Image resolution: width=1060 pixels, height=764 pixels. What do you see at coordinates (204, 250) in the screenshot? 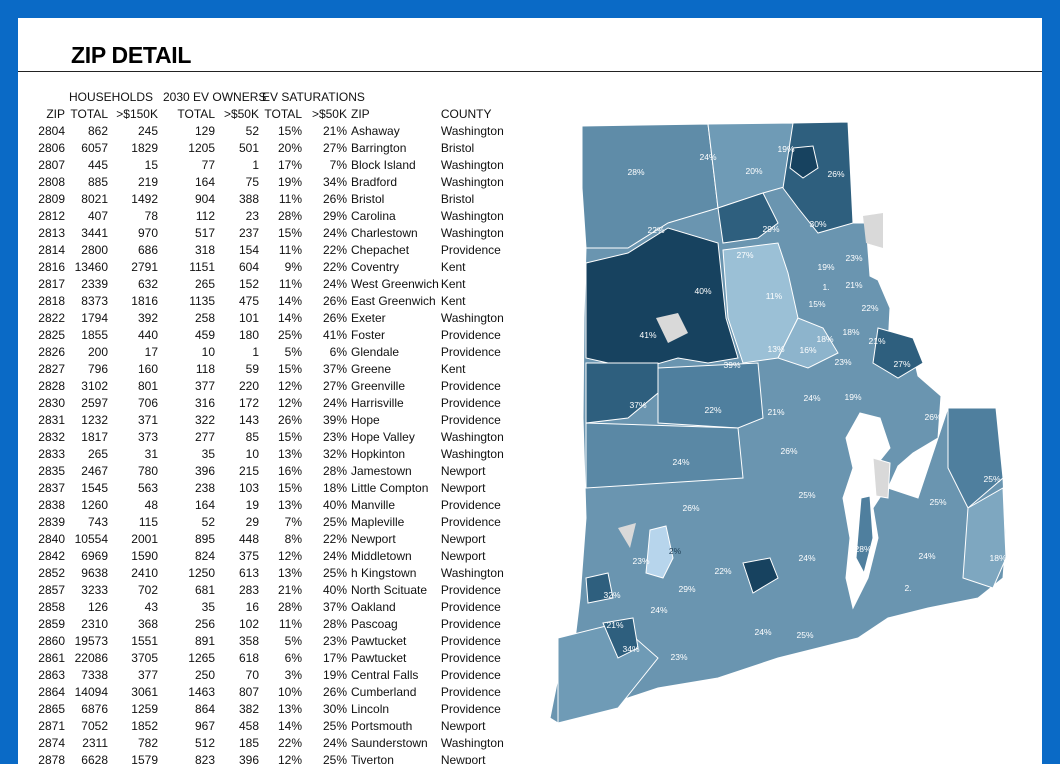
I see `table-cell: 318` at bounding box center [204, 250].